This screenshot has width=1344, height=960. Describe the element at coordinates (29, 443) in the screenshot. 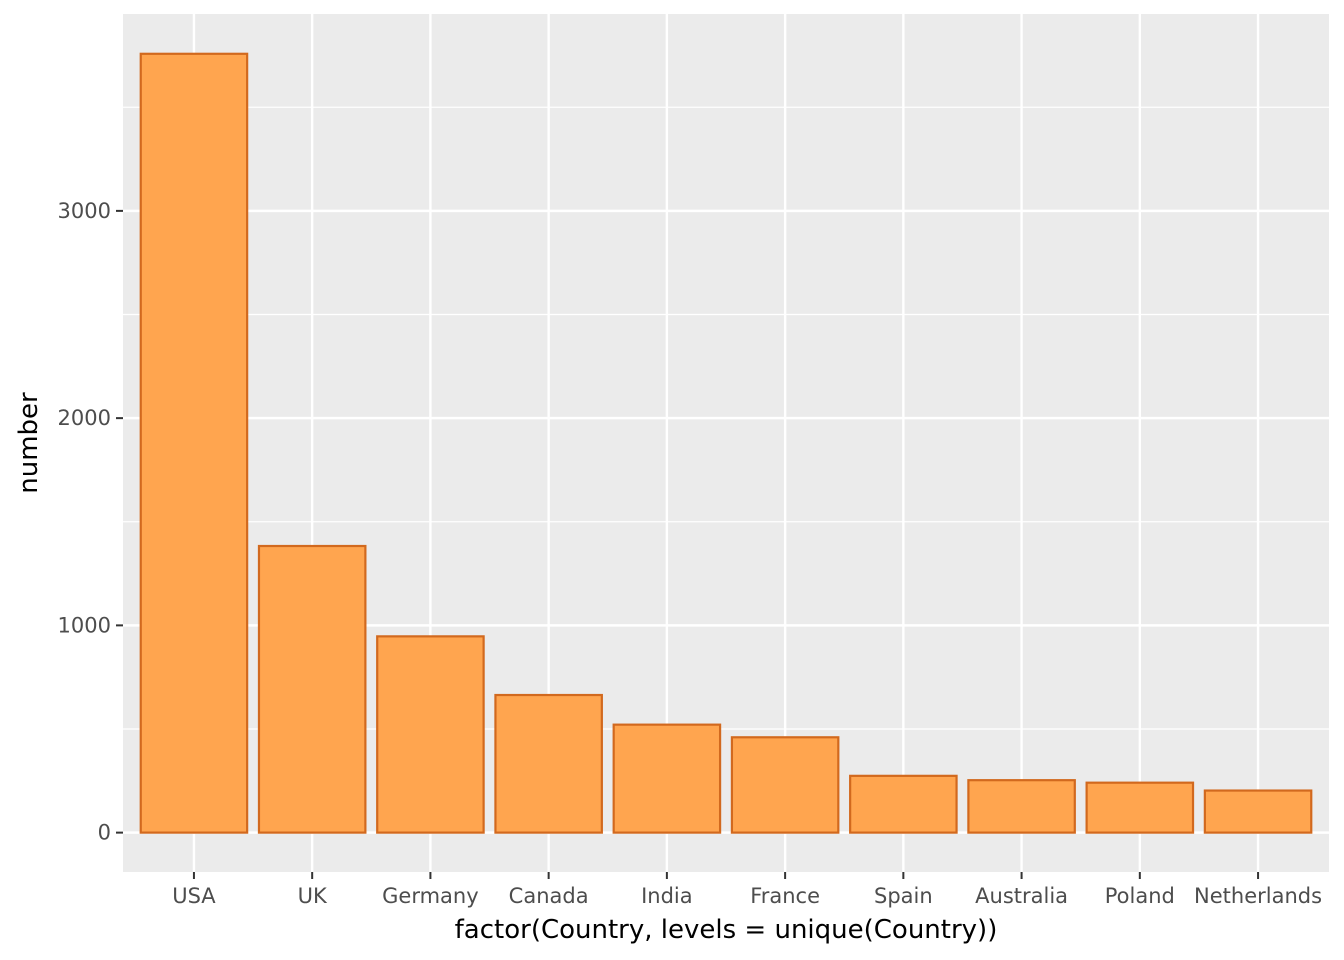

I see `y-axis-title: number` at that location.